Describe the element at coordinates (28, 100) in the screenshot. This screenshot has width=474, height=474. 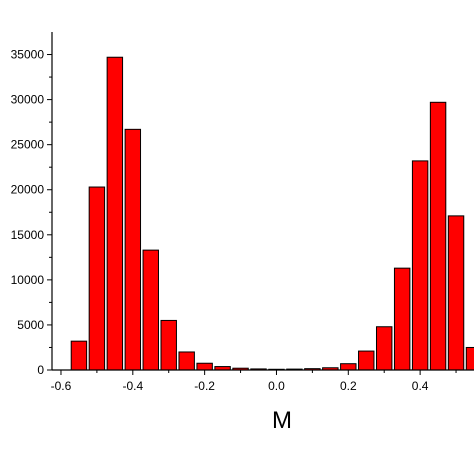
I see `y-tick-label: 30000` at that location.